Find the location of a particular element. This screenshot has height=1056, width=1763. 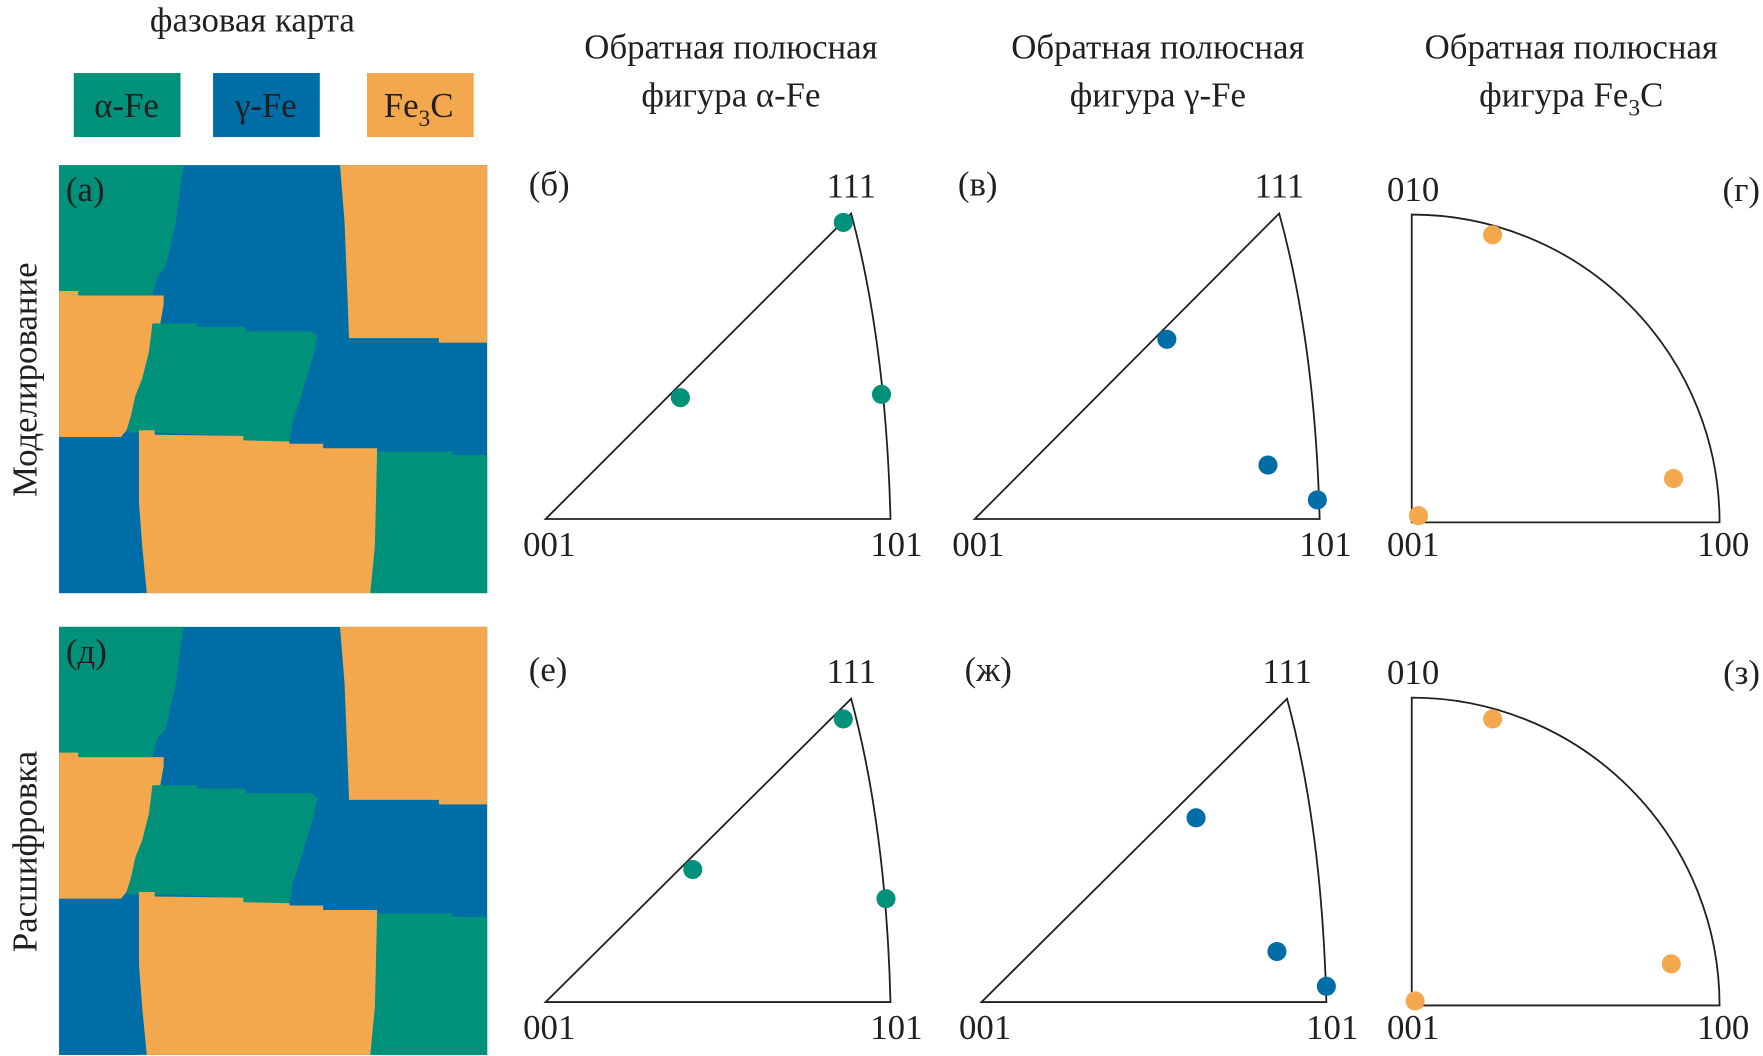

legend-swatch-gamma-fe is located at coordinates (266, 105).